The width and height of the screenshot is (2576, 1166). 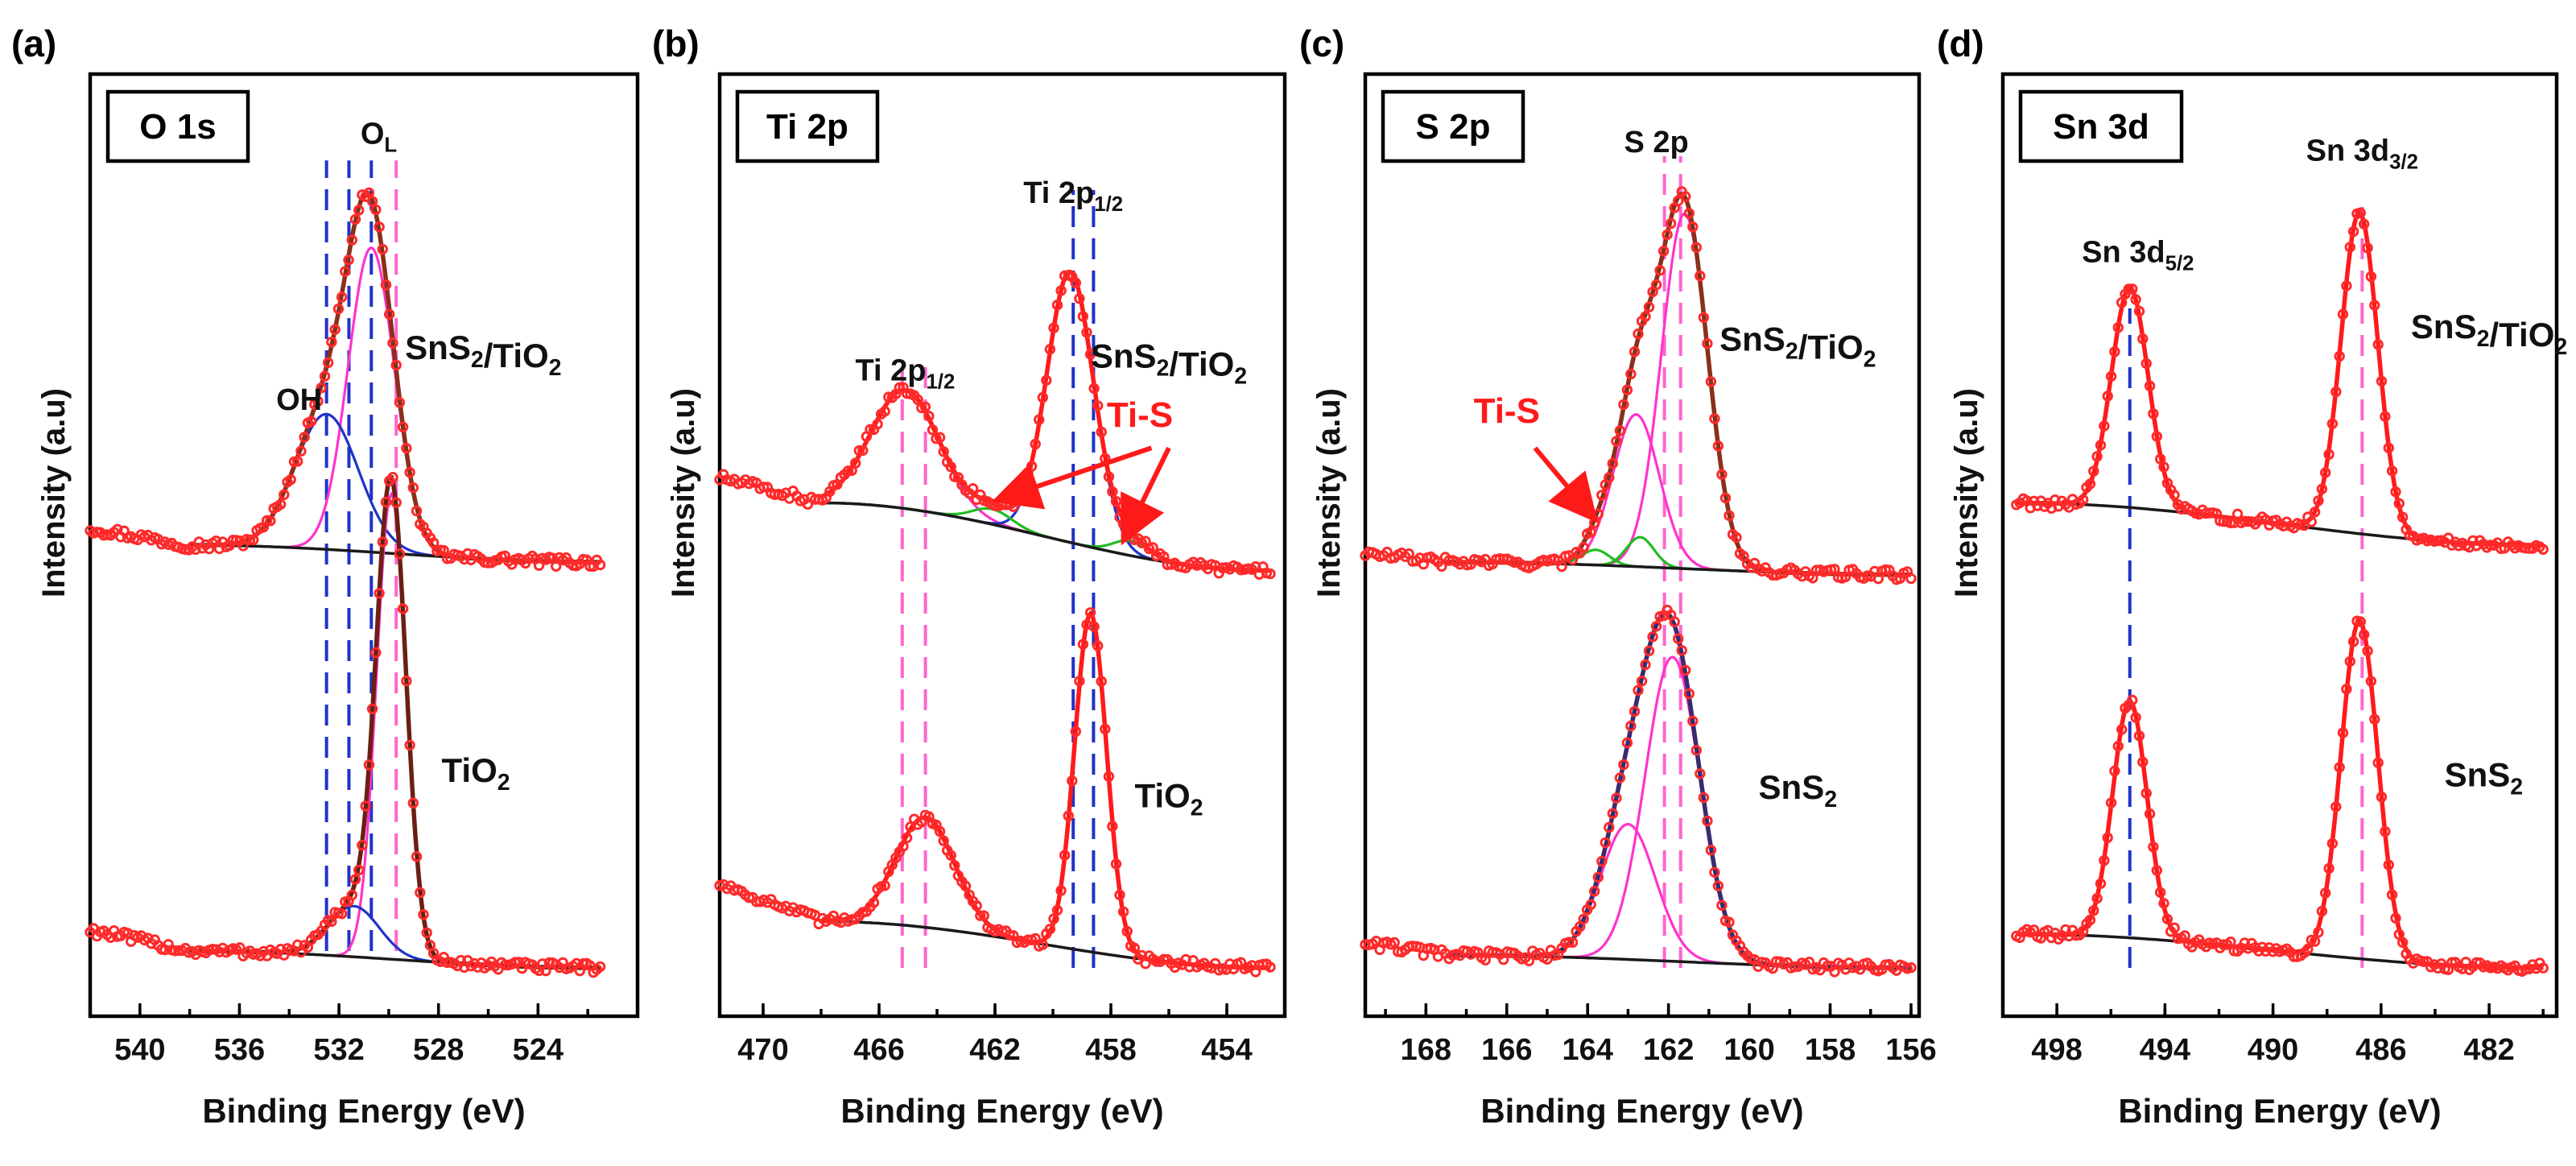 What do you see at coordinates (1321, 44) in the screenshot?
I see `panel-letter: (c)` at bounding box center [1321, 44].